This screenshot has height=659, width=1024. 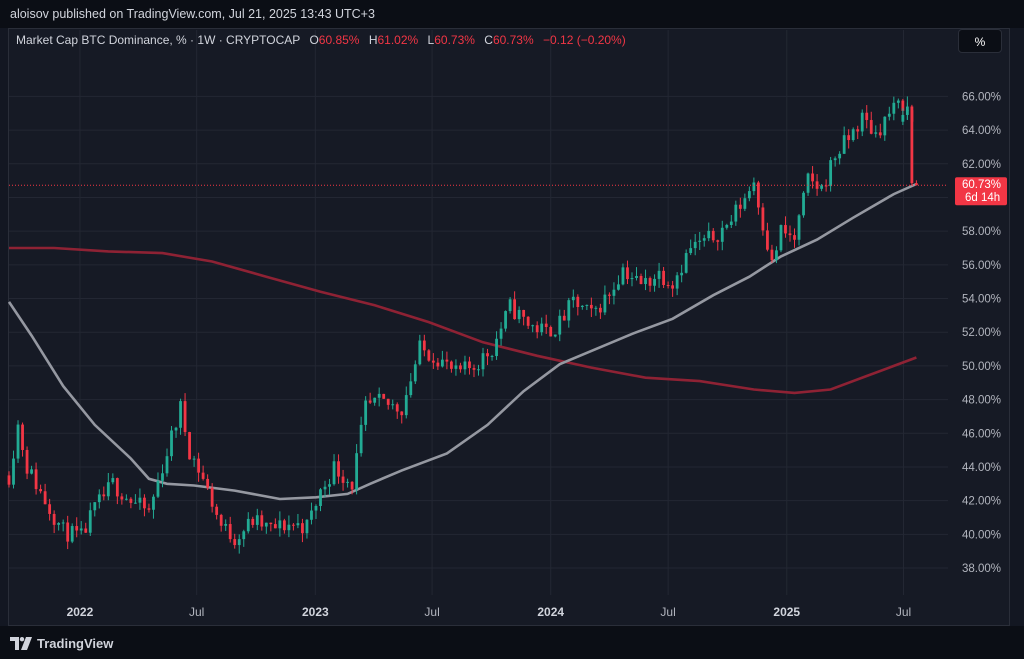 I want to click on tradingview-brand: TradingView, so click(x=61, y=643).